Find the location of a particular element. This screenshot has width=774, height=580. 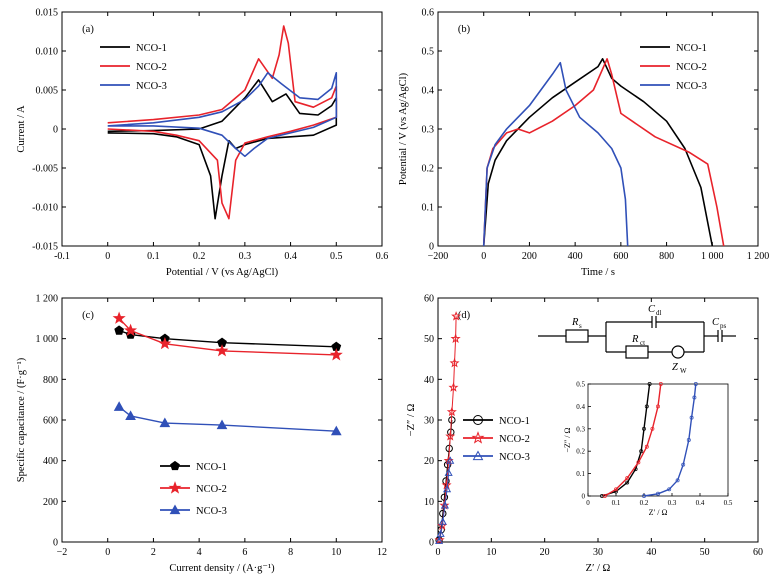

inset-y-axis-label: −Z″ / Ω is located at coordinates (567, 440).